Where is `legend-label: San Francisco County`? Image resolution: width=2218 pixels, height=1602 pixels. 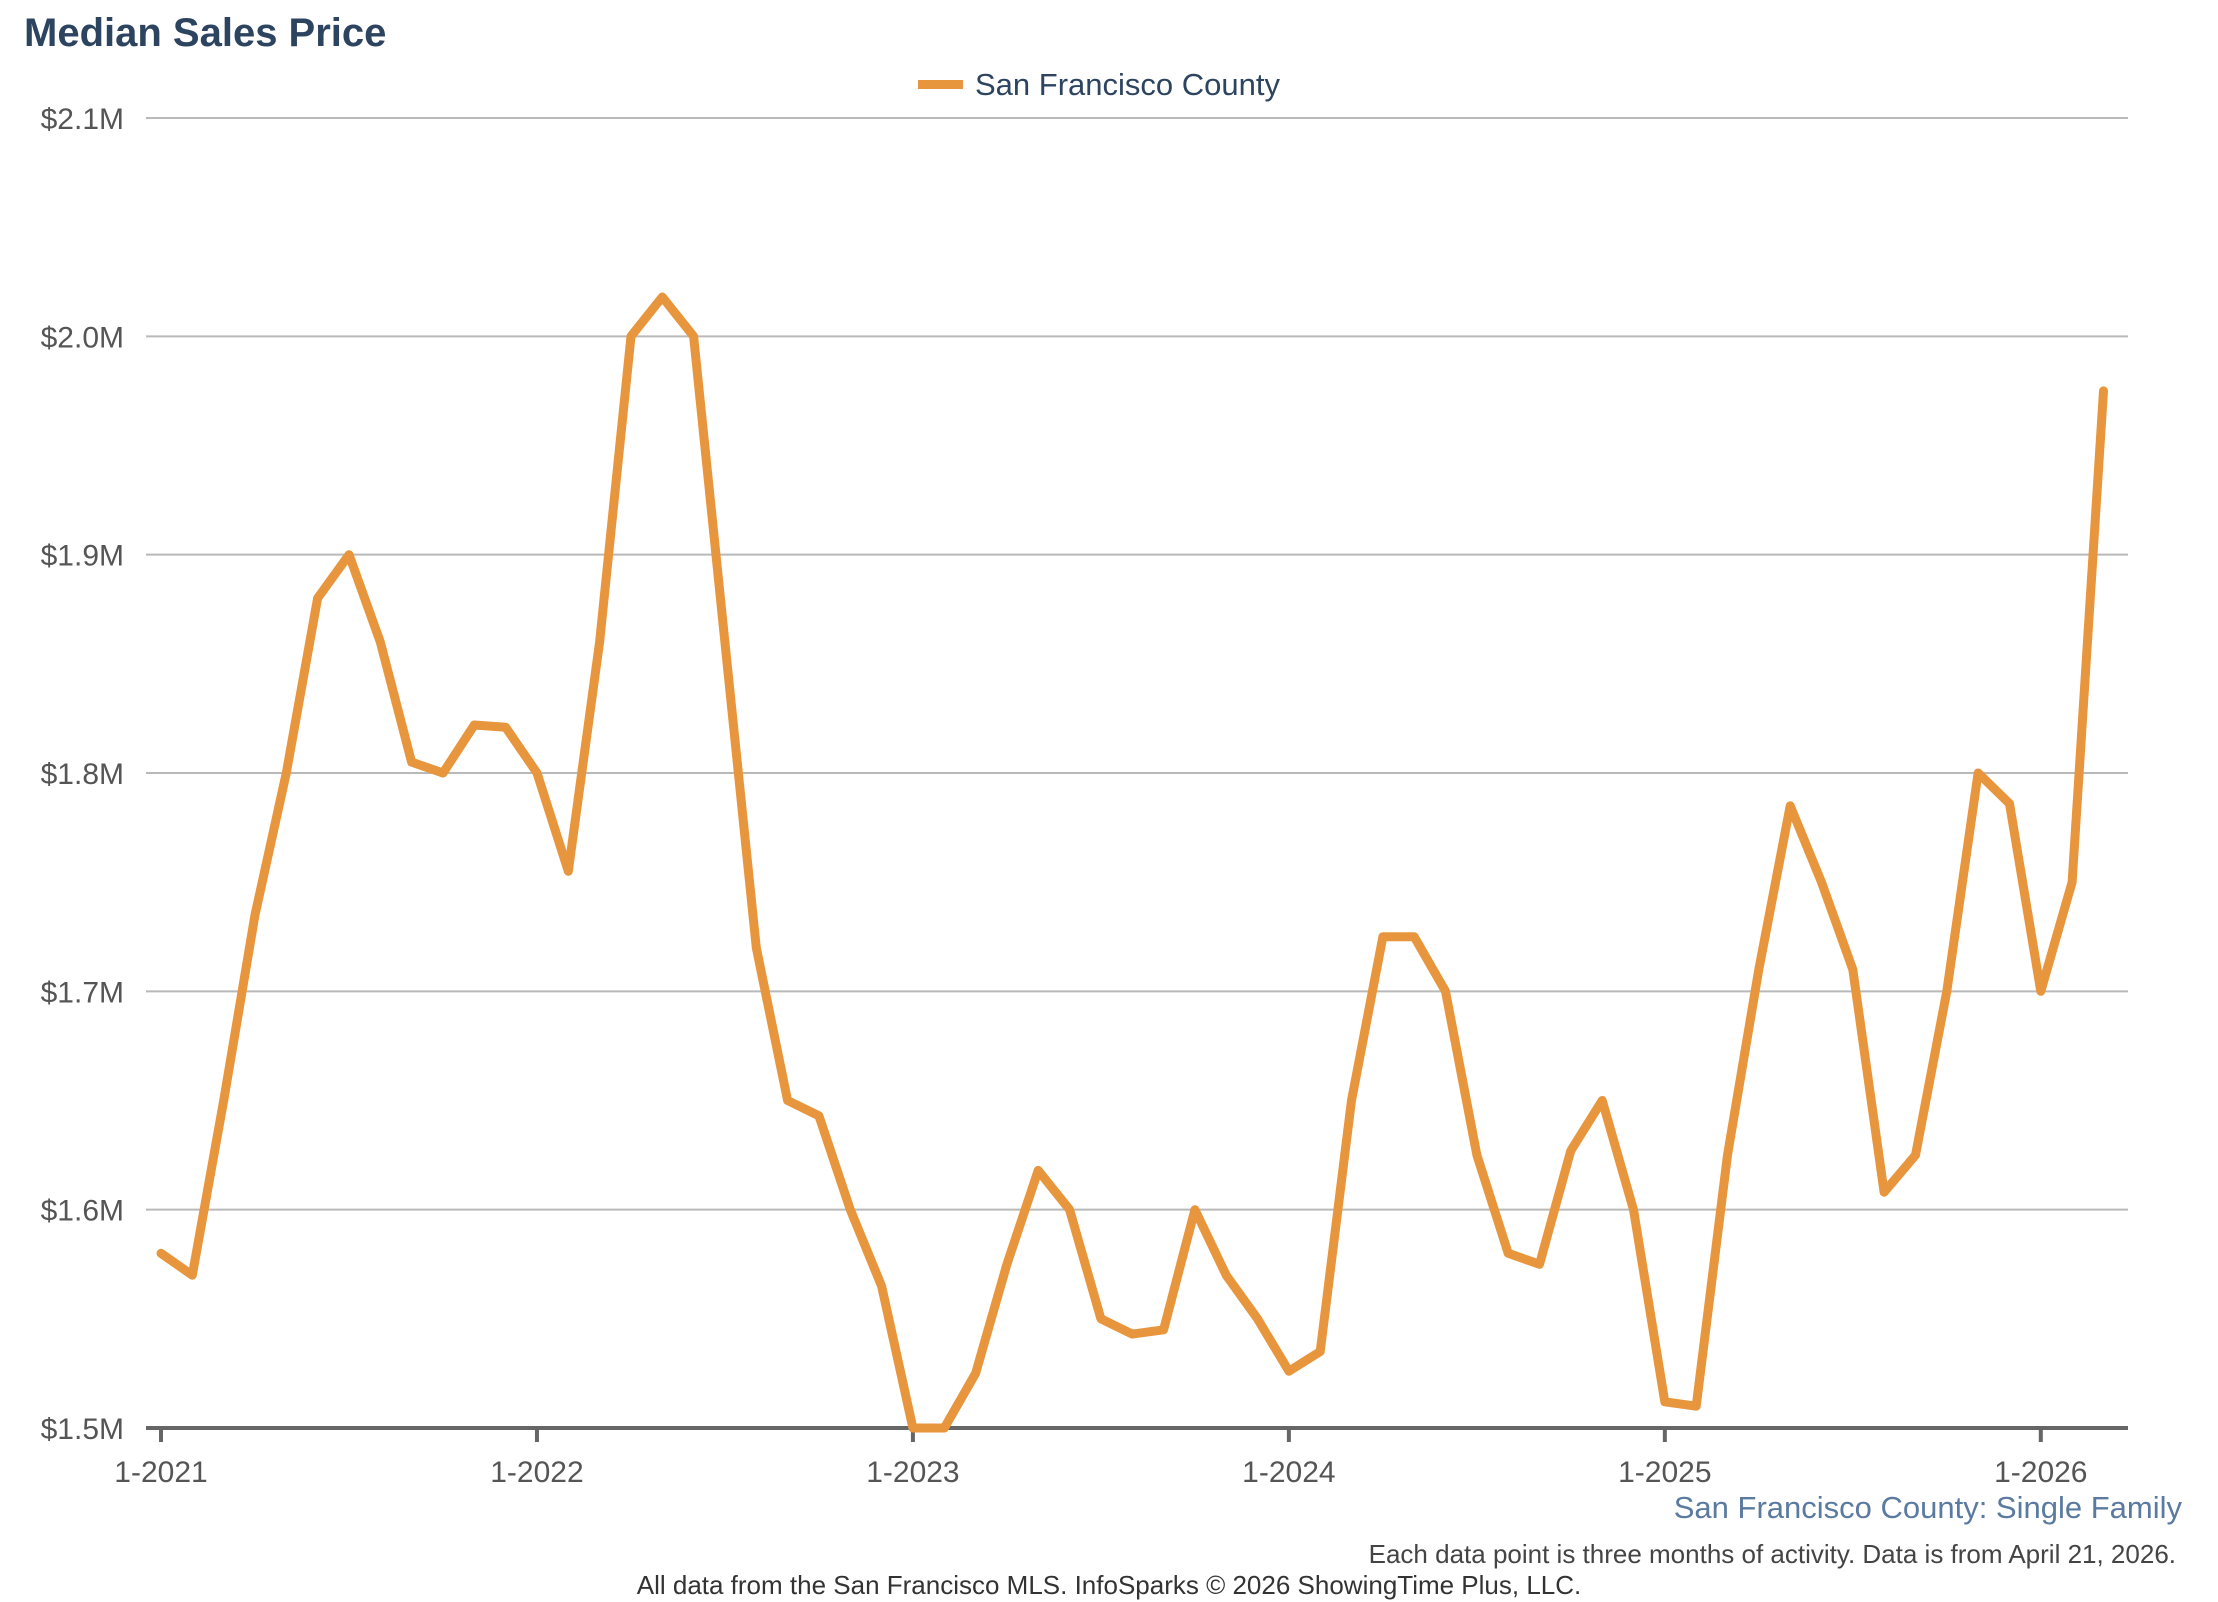 legend-label: San Francisco County is located at coordinates (1127, 84).